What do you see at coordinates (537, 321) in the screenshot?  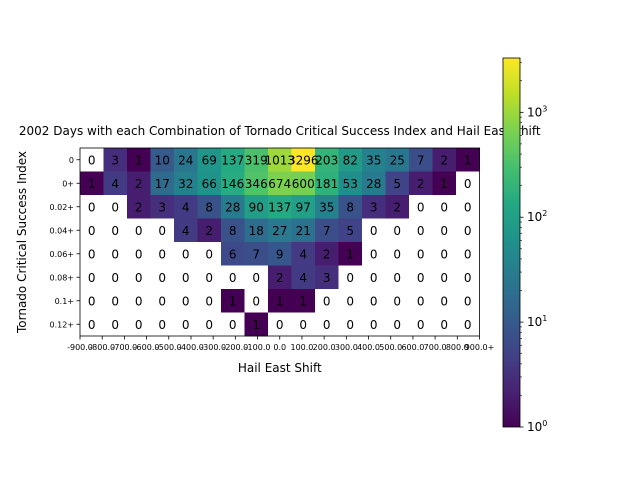 I see `colorbar-tick-label: 10¹` at bounding box center [537, 321].